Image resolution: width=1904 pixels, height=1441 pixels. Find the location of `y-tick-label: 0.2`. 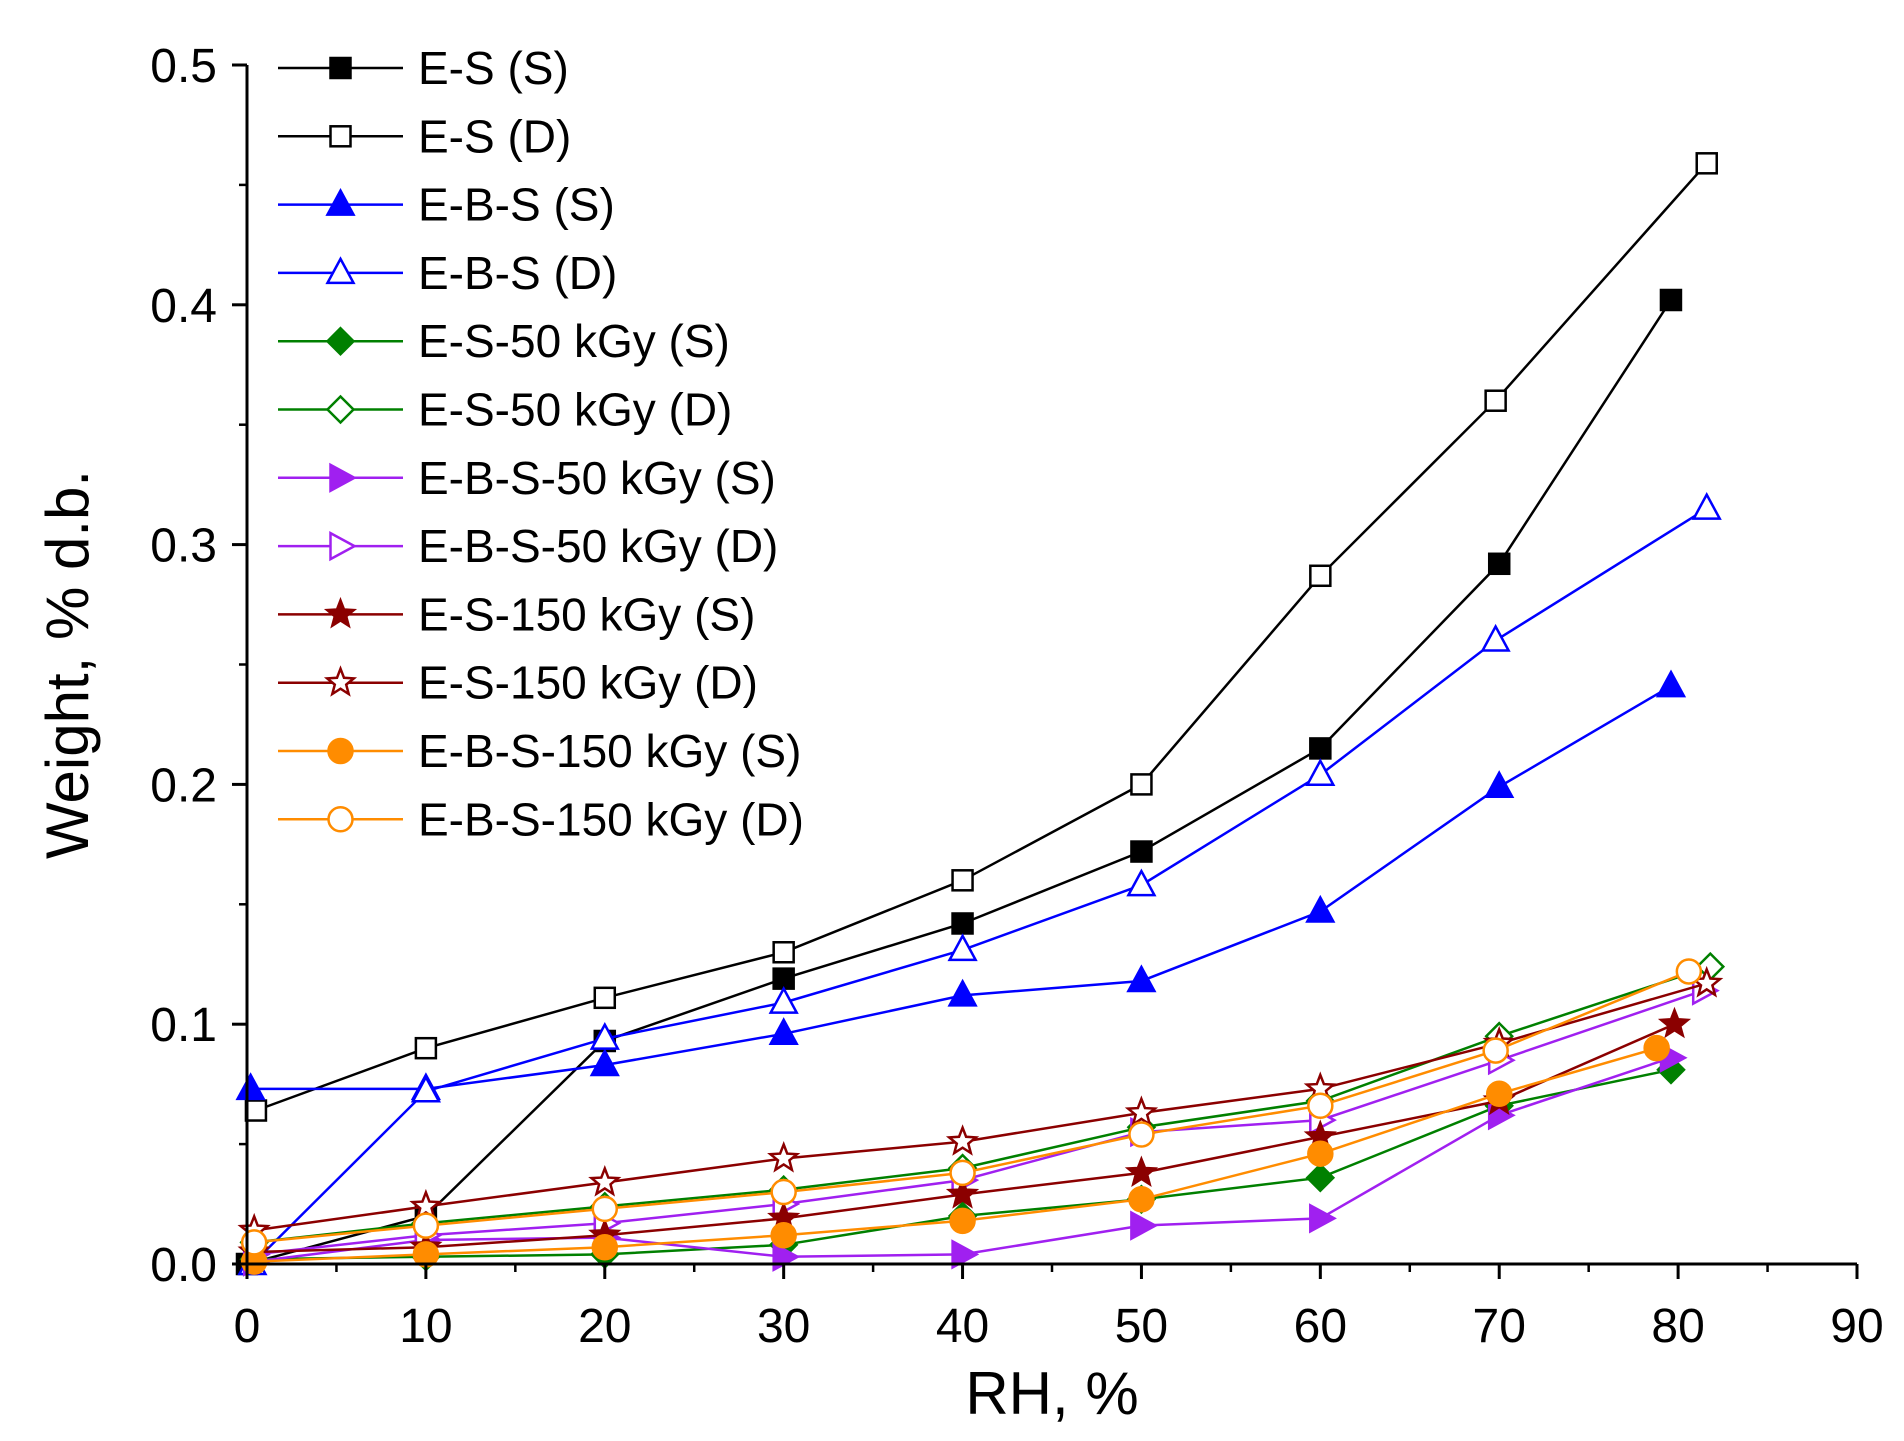

y-tick-label: 0.2 is located at coordinates (183, 785).